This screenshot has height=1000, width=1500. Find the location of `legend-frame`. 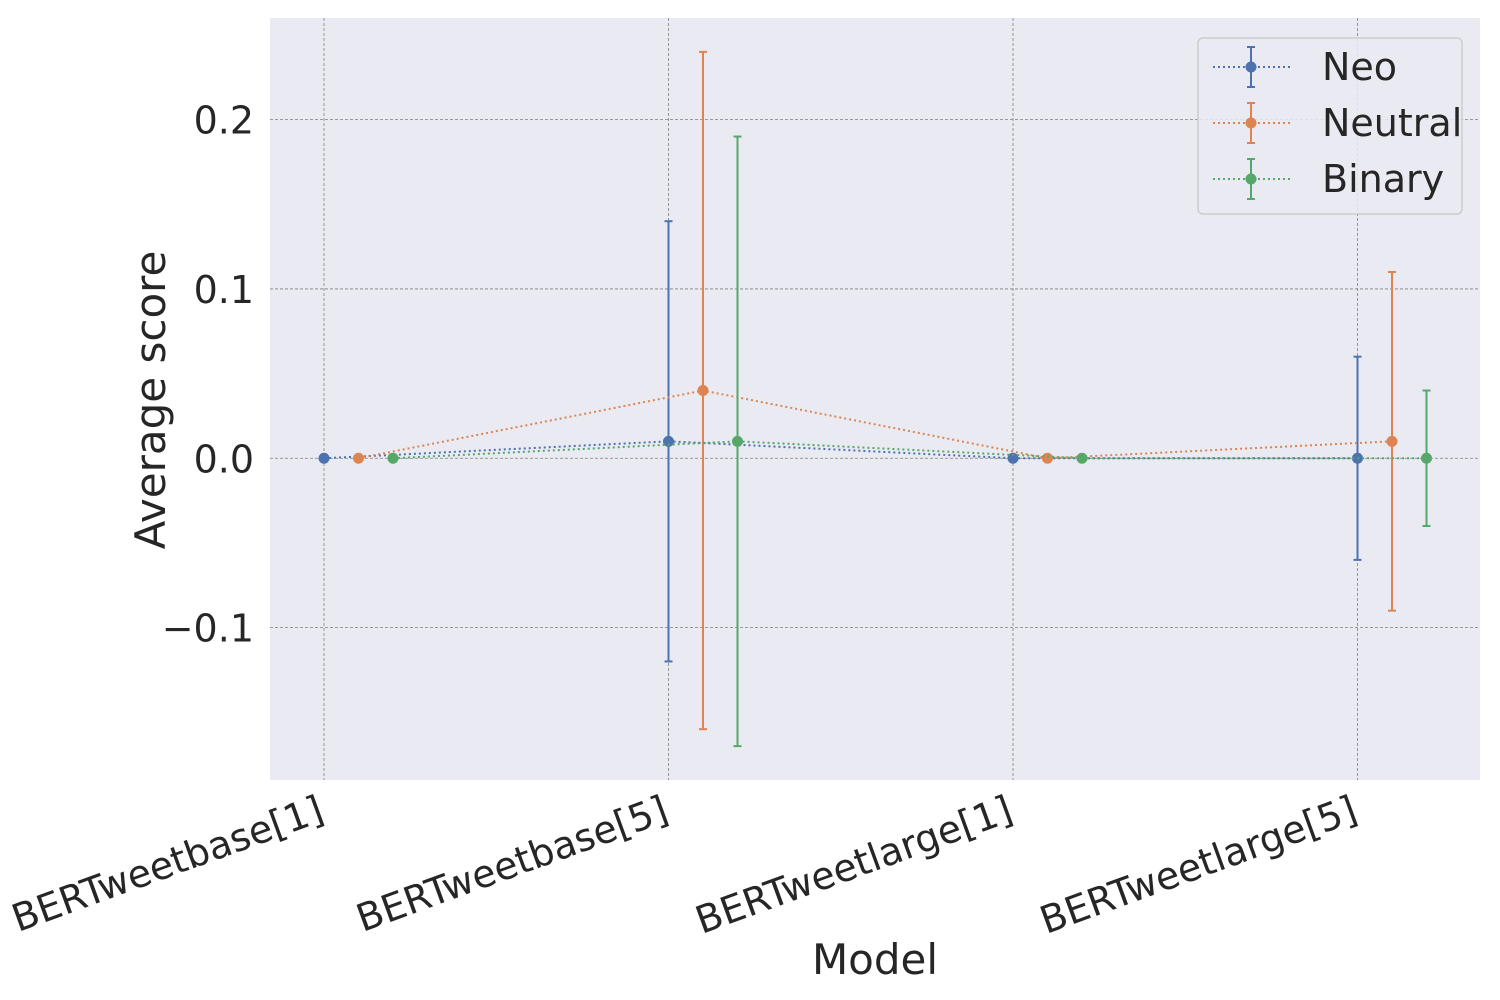

legend-frame is located at coordinates (1330, 126).